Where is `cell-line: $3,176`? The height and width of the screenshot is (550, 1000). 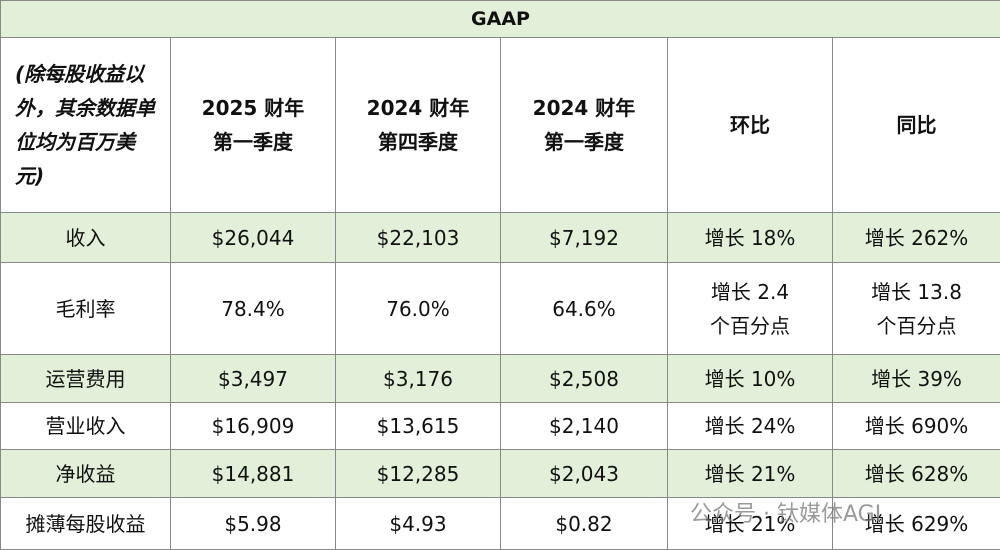
cell-line: $3,176 is located at coordinates (418, 378).